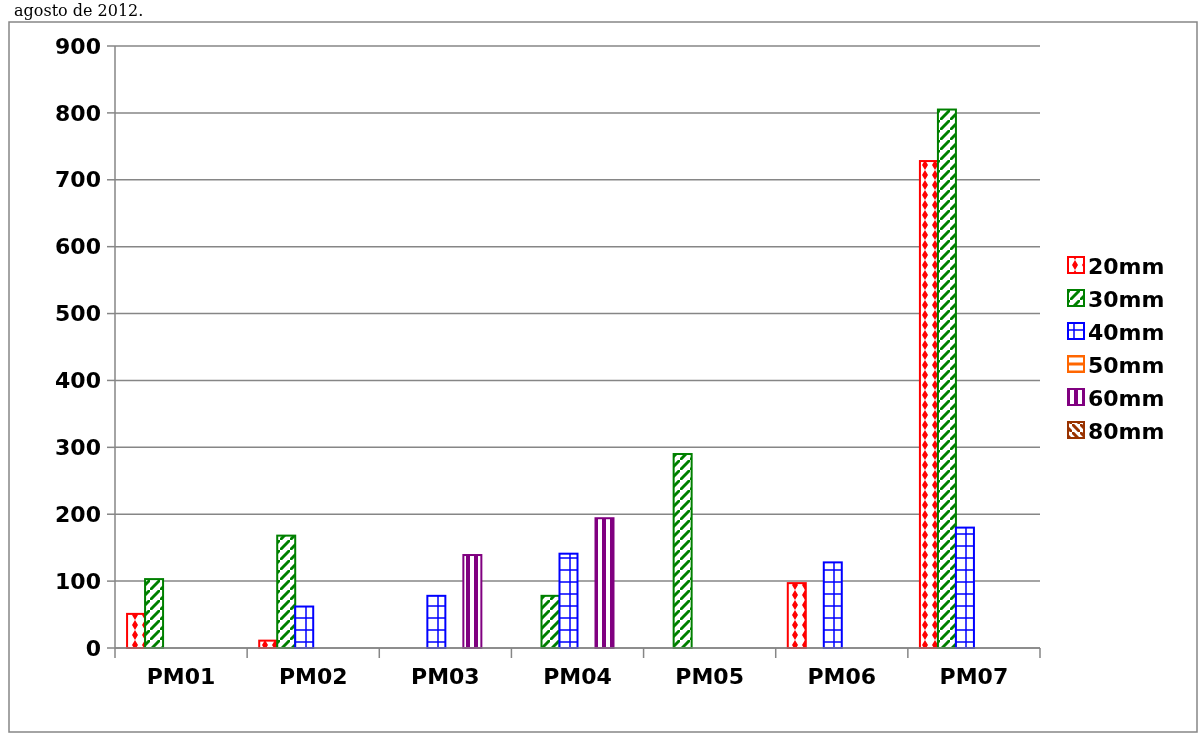  I want to click on legend-label: 20mm, so click(1126, 266).